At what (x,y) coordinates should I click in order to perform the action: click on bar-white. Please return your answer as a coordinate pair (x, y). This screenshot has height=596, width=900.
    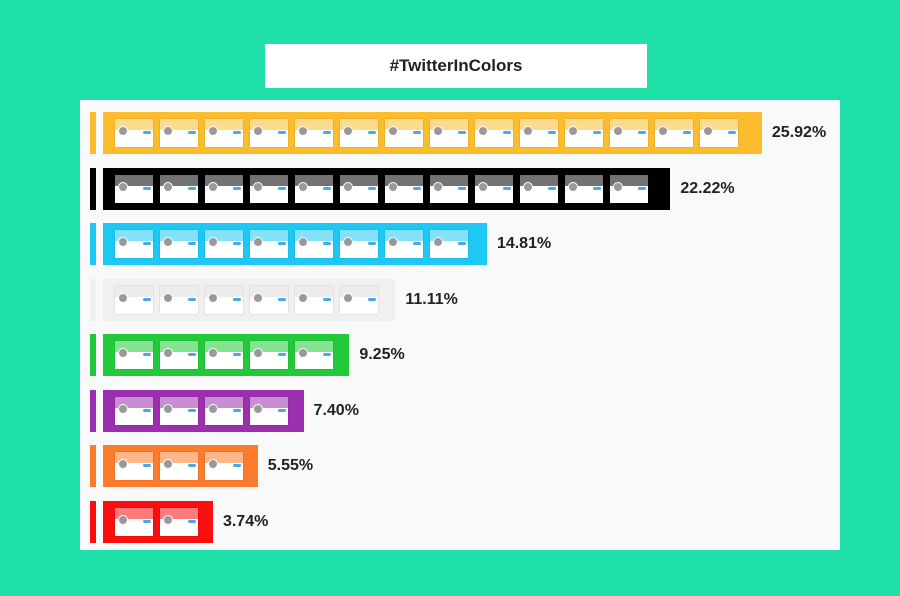
    Looking at the image, I should click on (249, 299).